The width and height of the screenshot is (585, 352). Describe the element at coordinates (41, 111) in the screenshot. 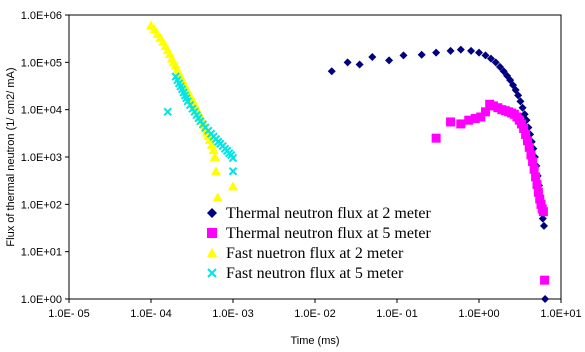

I see `y-tick-label: 1.0E+04` at that location.